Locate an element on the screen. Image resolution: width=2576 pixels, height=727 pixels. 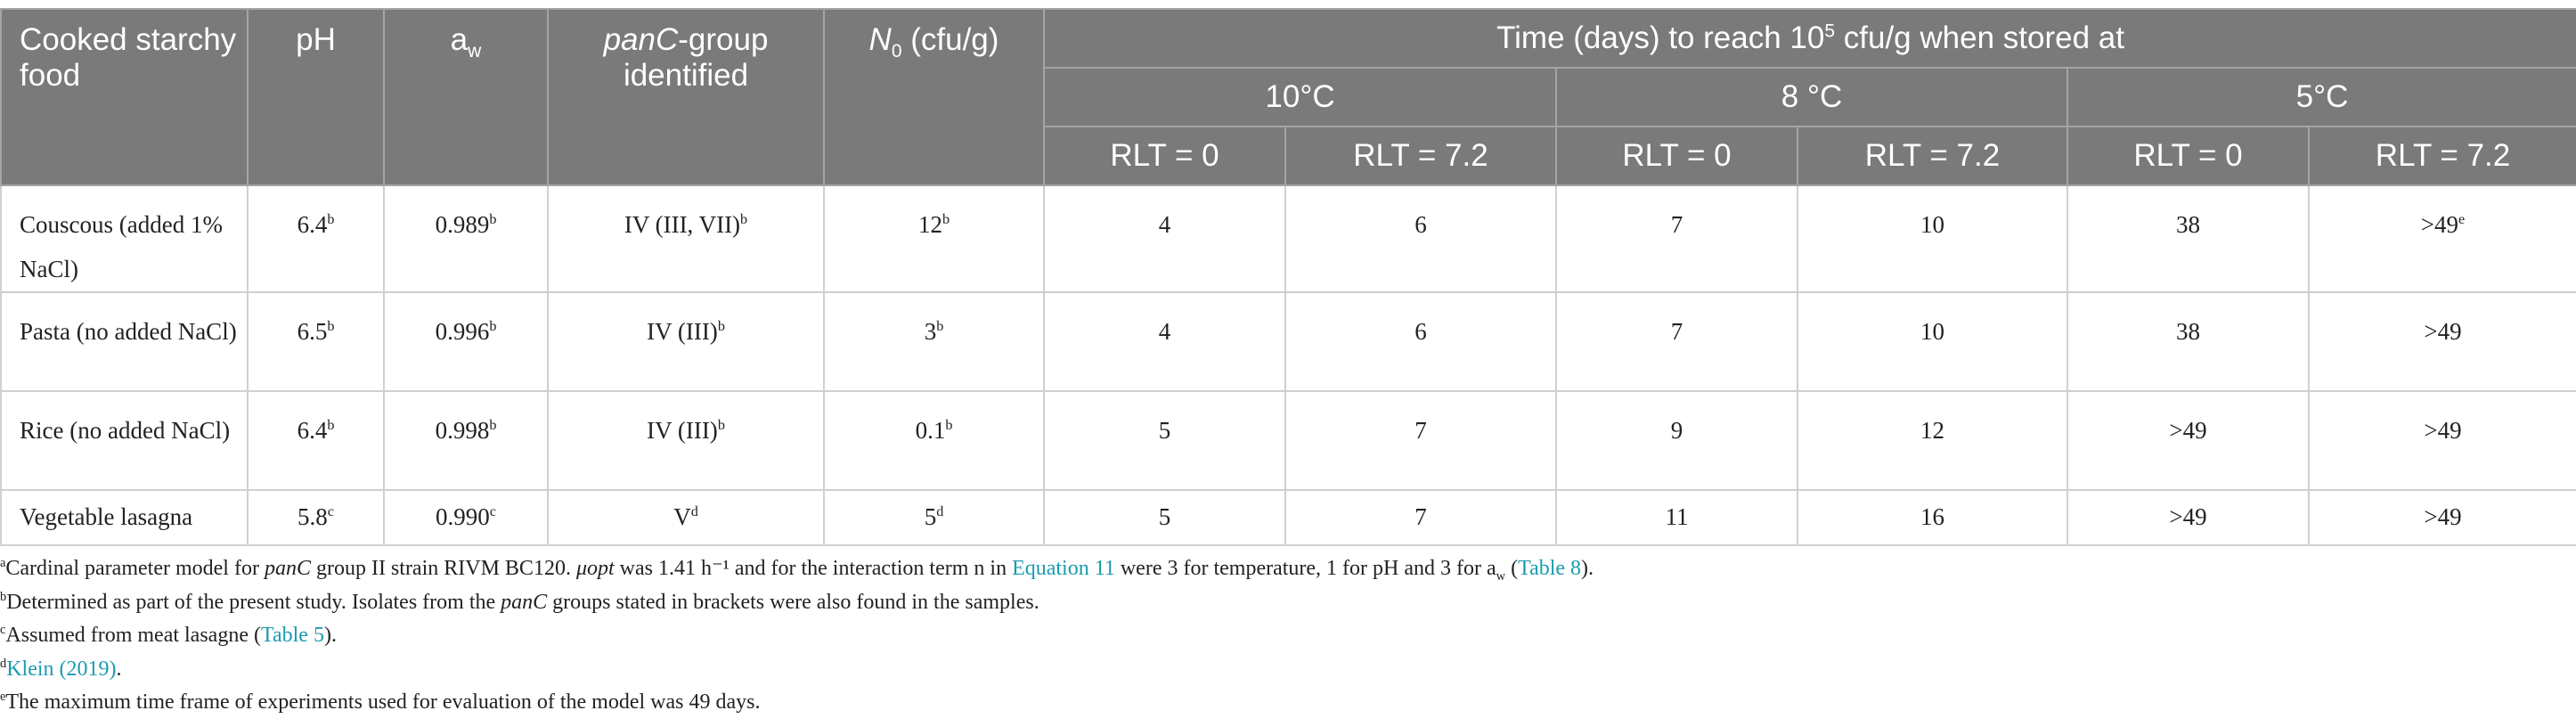
text: -group identified is located at coordinates (696, 57).